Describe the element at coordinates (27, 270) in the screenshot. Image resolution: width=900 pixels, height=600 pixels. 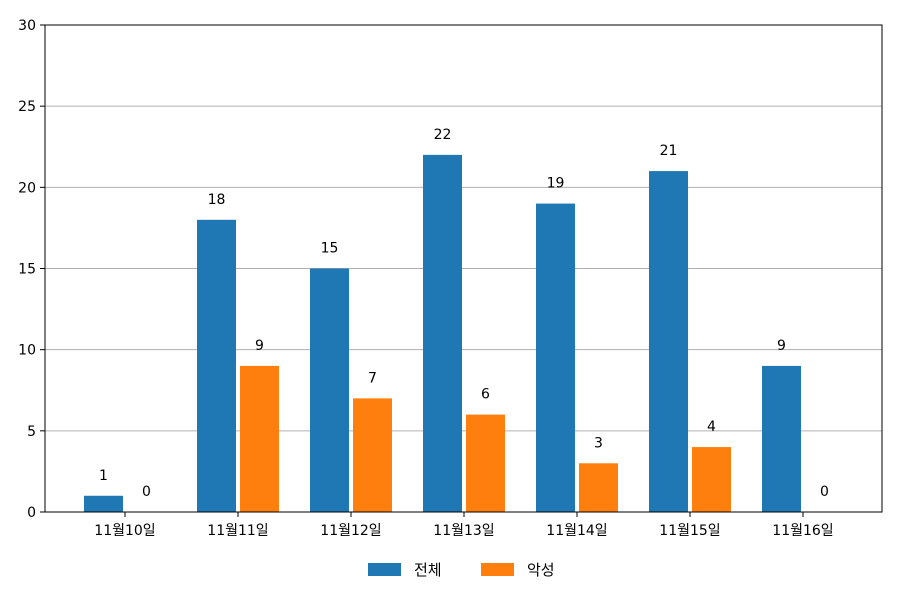
I see `y-tick-label: 15` at that location.